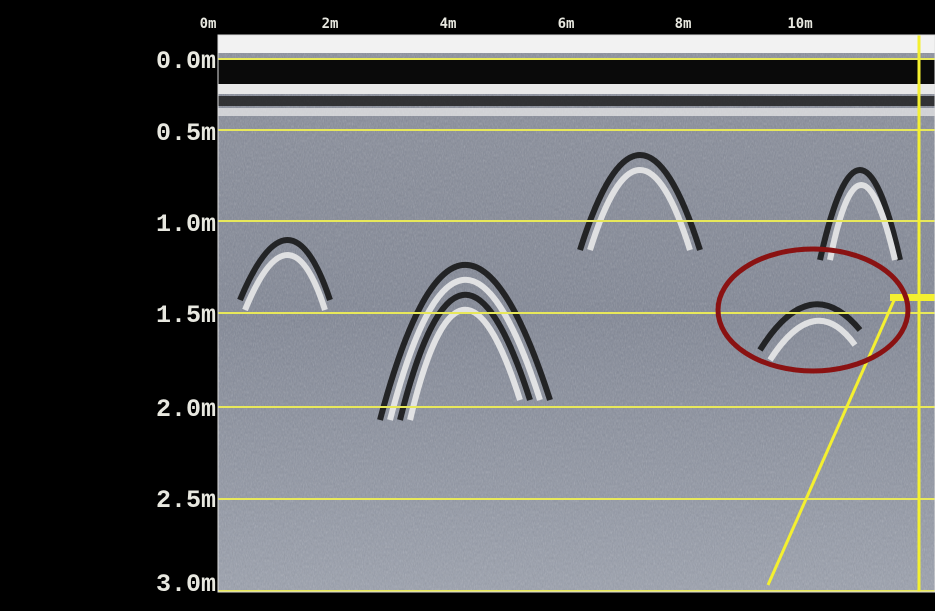  I want to click on marker-line, so click(831, 441).